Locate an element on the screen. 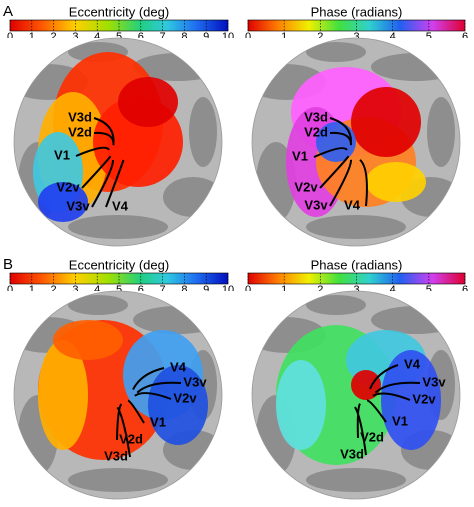 Image resolution: width=474 pixels, height=507 pixels. panel-label: A is located at coordinates (8, 11).